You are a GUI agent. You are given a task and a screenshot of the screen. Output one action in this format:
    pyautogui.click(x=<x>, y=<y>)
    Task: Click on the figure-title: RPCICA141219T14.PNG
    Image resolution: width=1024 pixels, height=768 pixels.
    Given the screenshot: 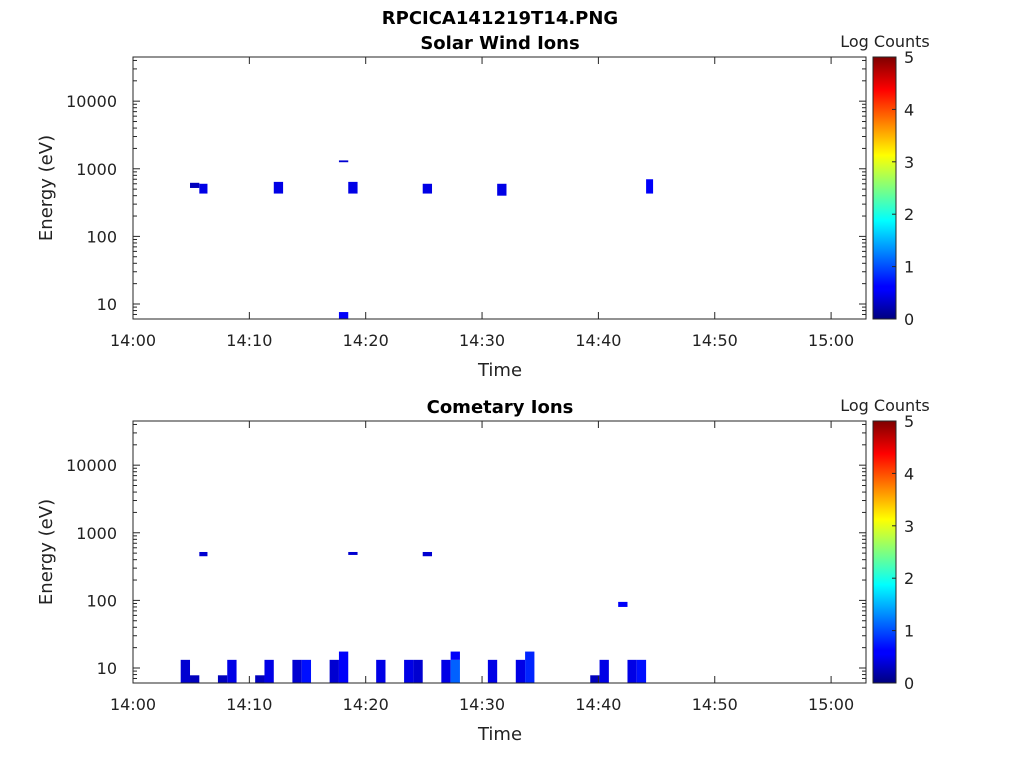 What is the action you would take?
    pyautogui.click(x=500, y=18)
    